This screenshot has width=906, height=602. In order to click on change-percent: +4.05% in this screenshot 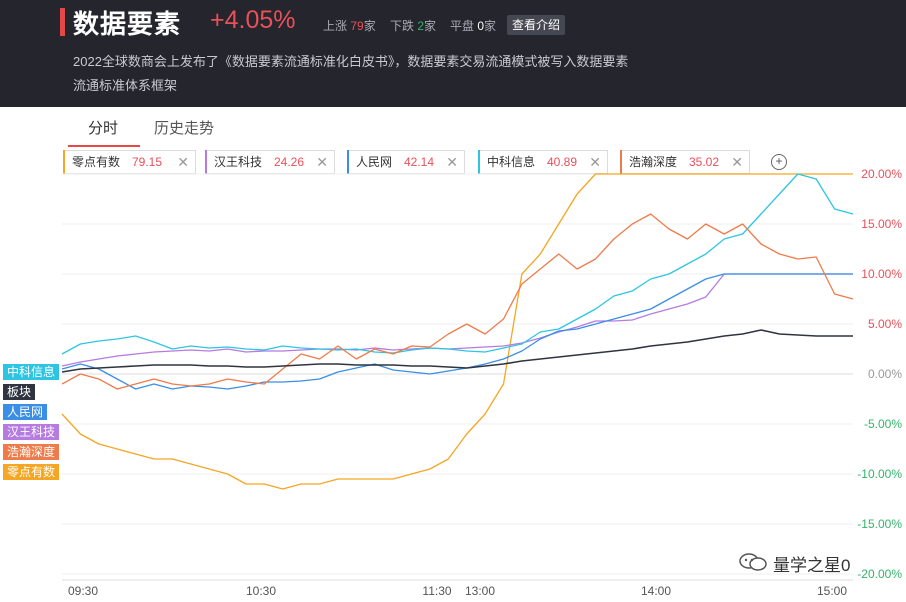, I will do `click(253, 20)`.